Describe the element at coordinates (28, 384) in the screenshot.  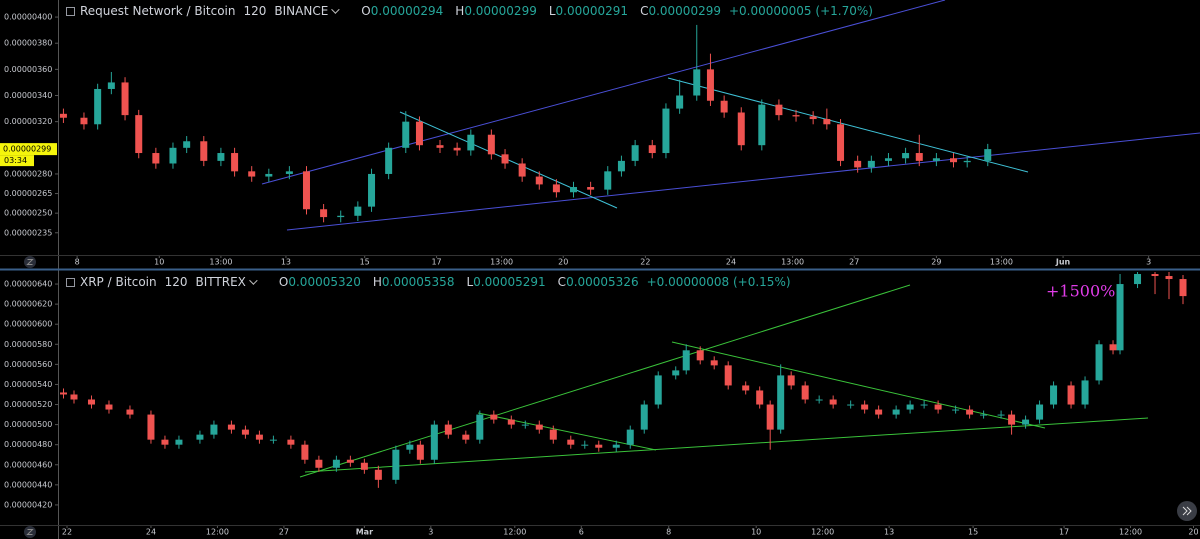
I see `y-tick-label: 0.00000540` at that location.